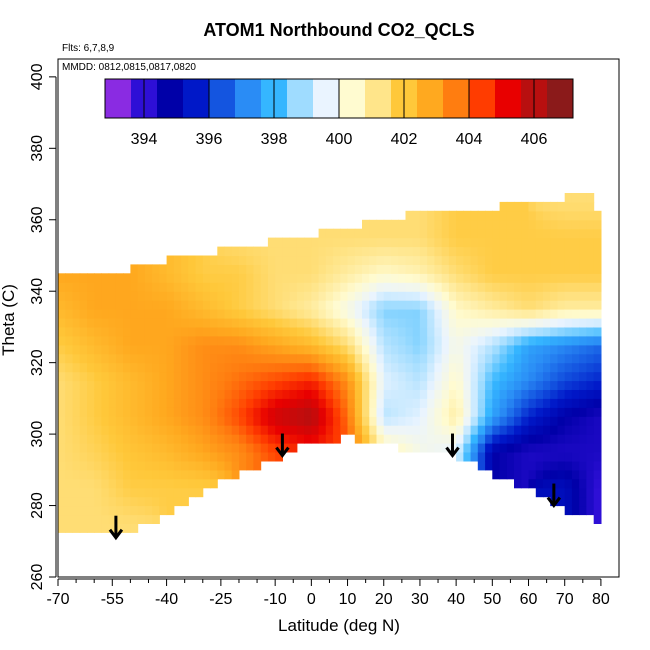  What do you see at coordinates (220, 599) in the screenshot?
I see `x-tick-label: -25` at bounding box center [220, 599].